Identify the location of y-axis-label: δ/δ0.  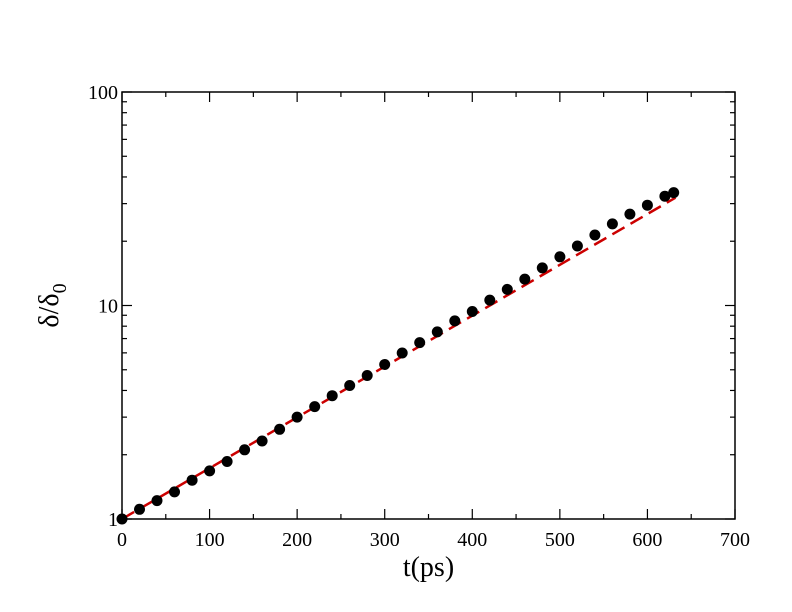
(52, 305).